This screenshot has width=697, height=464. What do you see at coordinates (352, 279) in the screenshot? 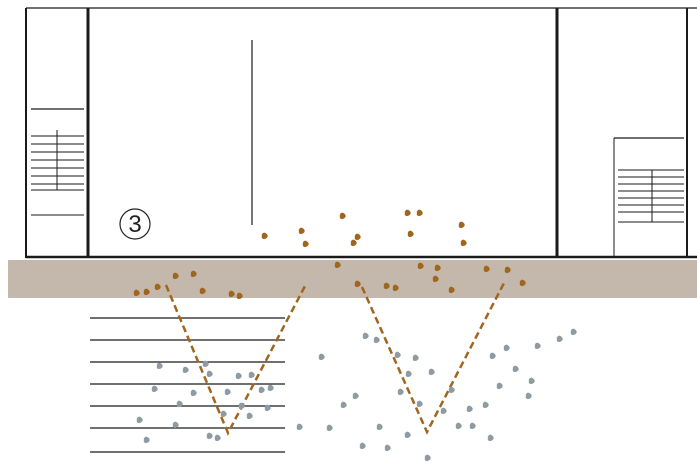
I see `ground-slab` at bounding box center [352, 279].